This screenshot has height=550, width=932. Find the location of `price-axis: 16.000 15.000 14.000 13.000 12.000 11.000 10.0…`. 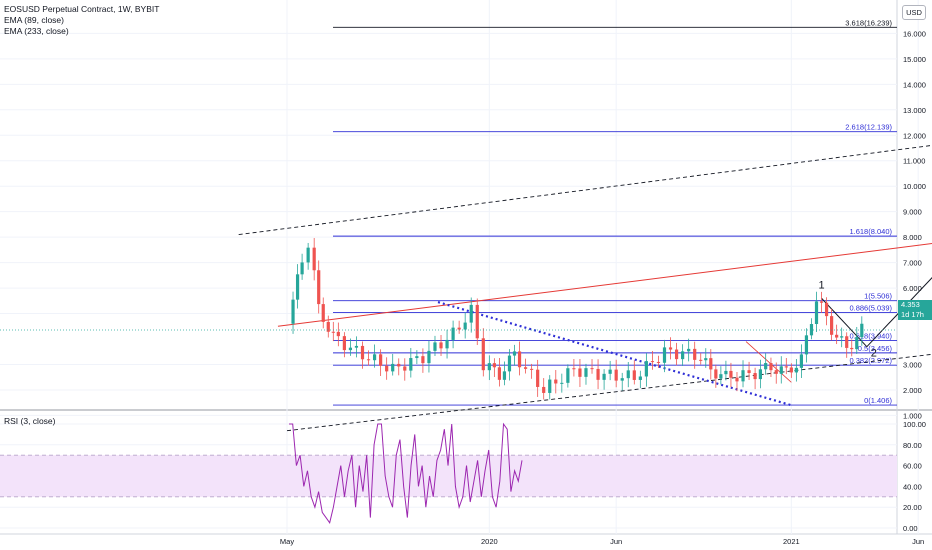

price-axis: 16.000 15.000 14.000 13.000 12.000 11.000 10.0… is located at coordinates (914, 281).